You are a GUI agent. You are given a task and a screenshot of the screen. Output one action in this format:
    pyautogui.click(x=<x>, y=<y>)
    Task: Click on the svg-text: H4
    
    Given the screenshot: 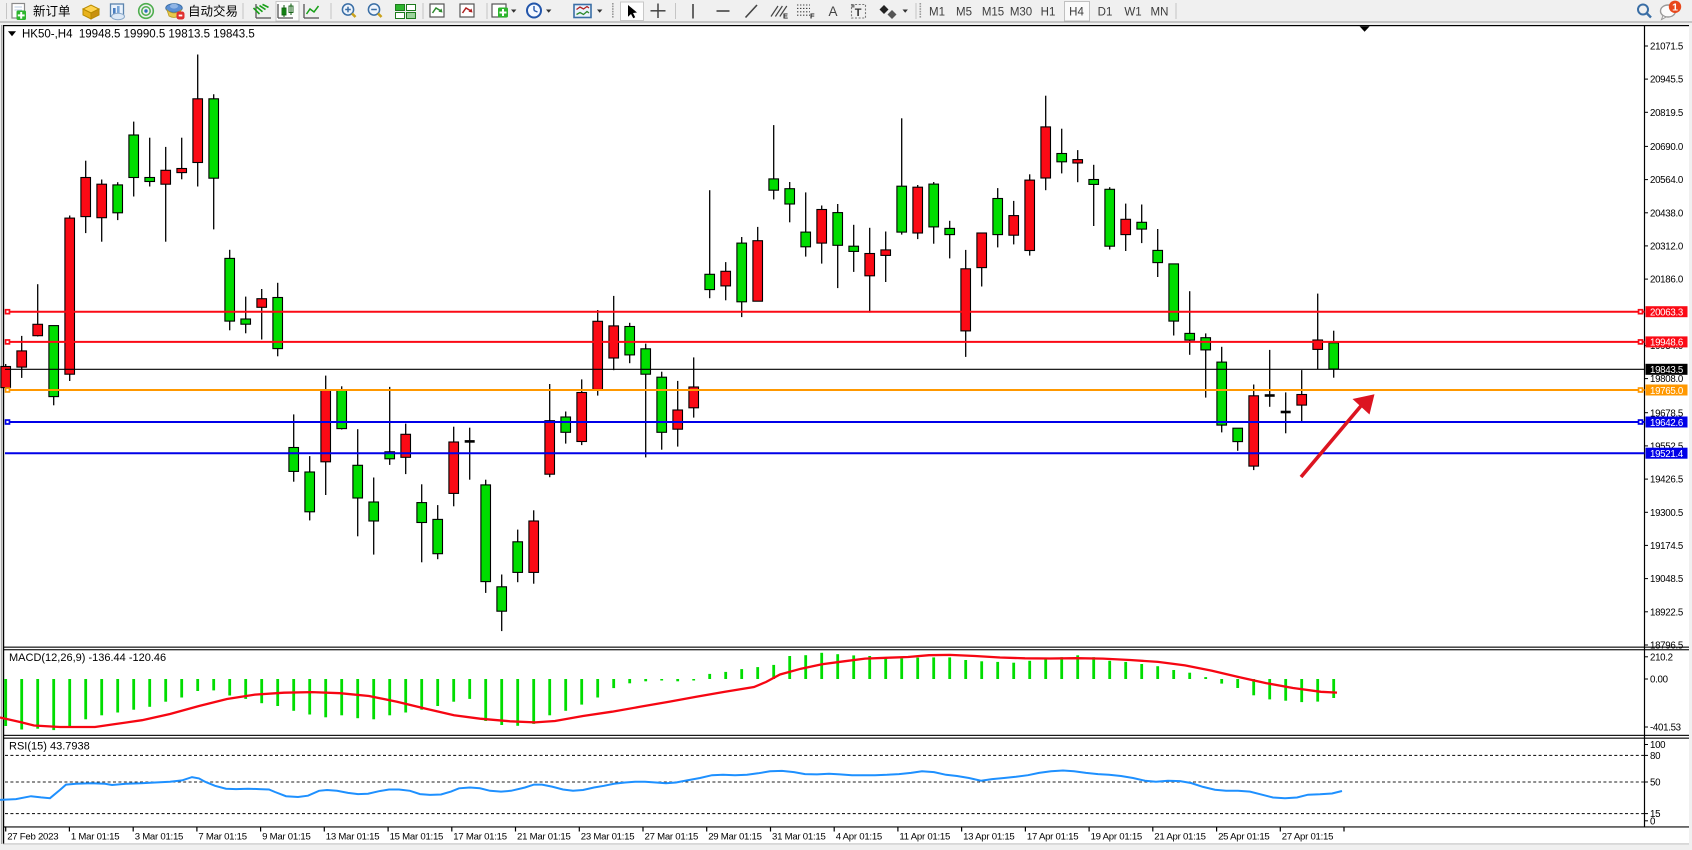 What is the action you would take?
    pyautogui.click(x=1076, y=13)
    